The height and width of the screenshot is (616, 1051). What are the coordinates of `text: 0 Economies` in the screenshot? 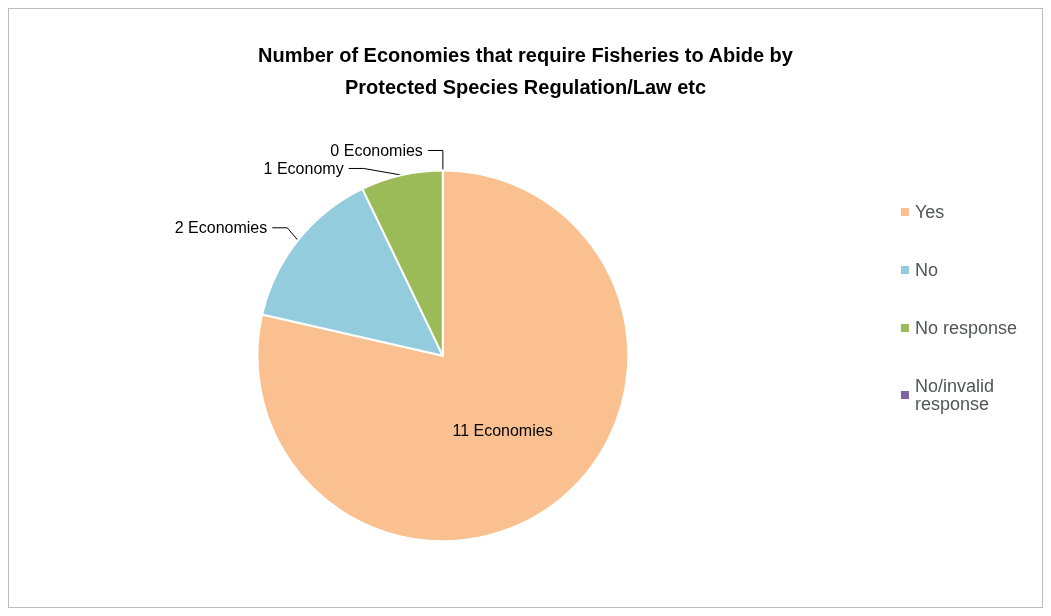 It's located at (376, 150).